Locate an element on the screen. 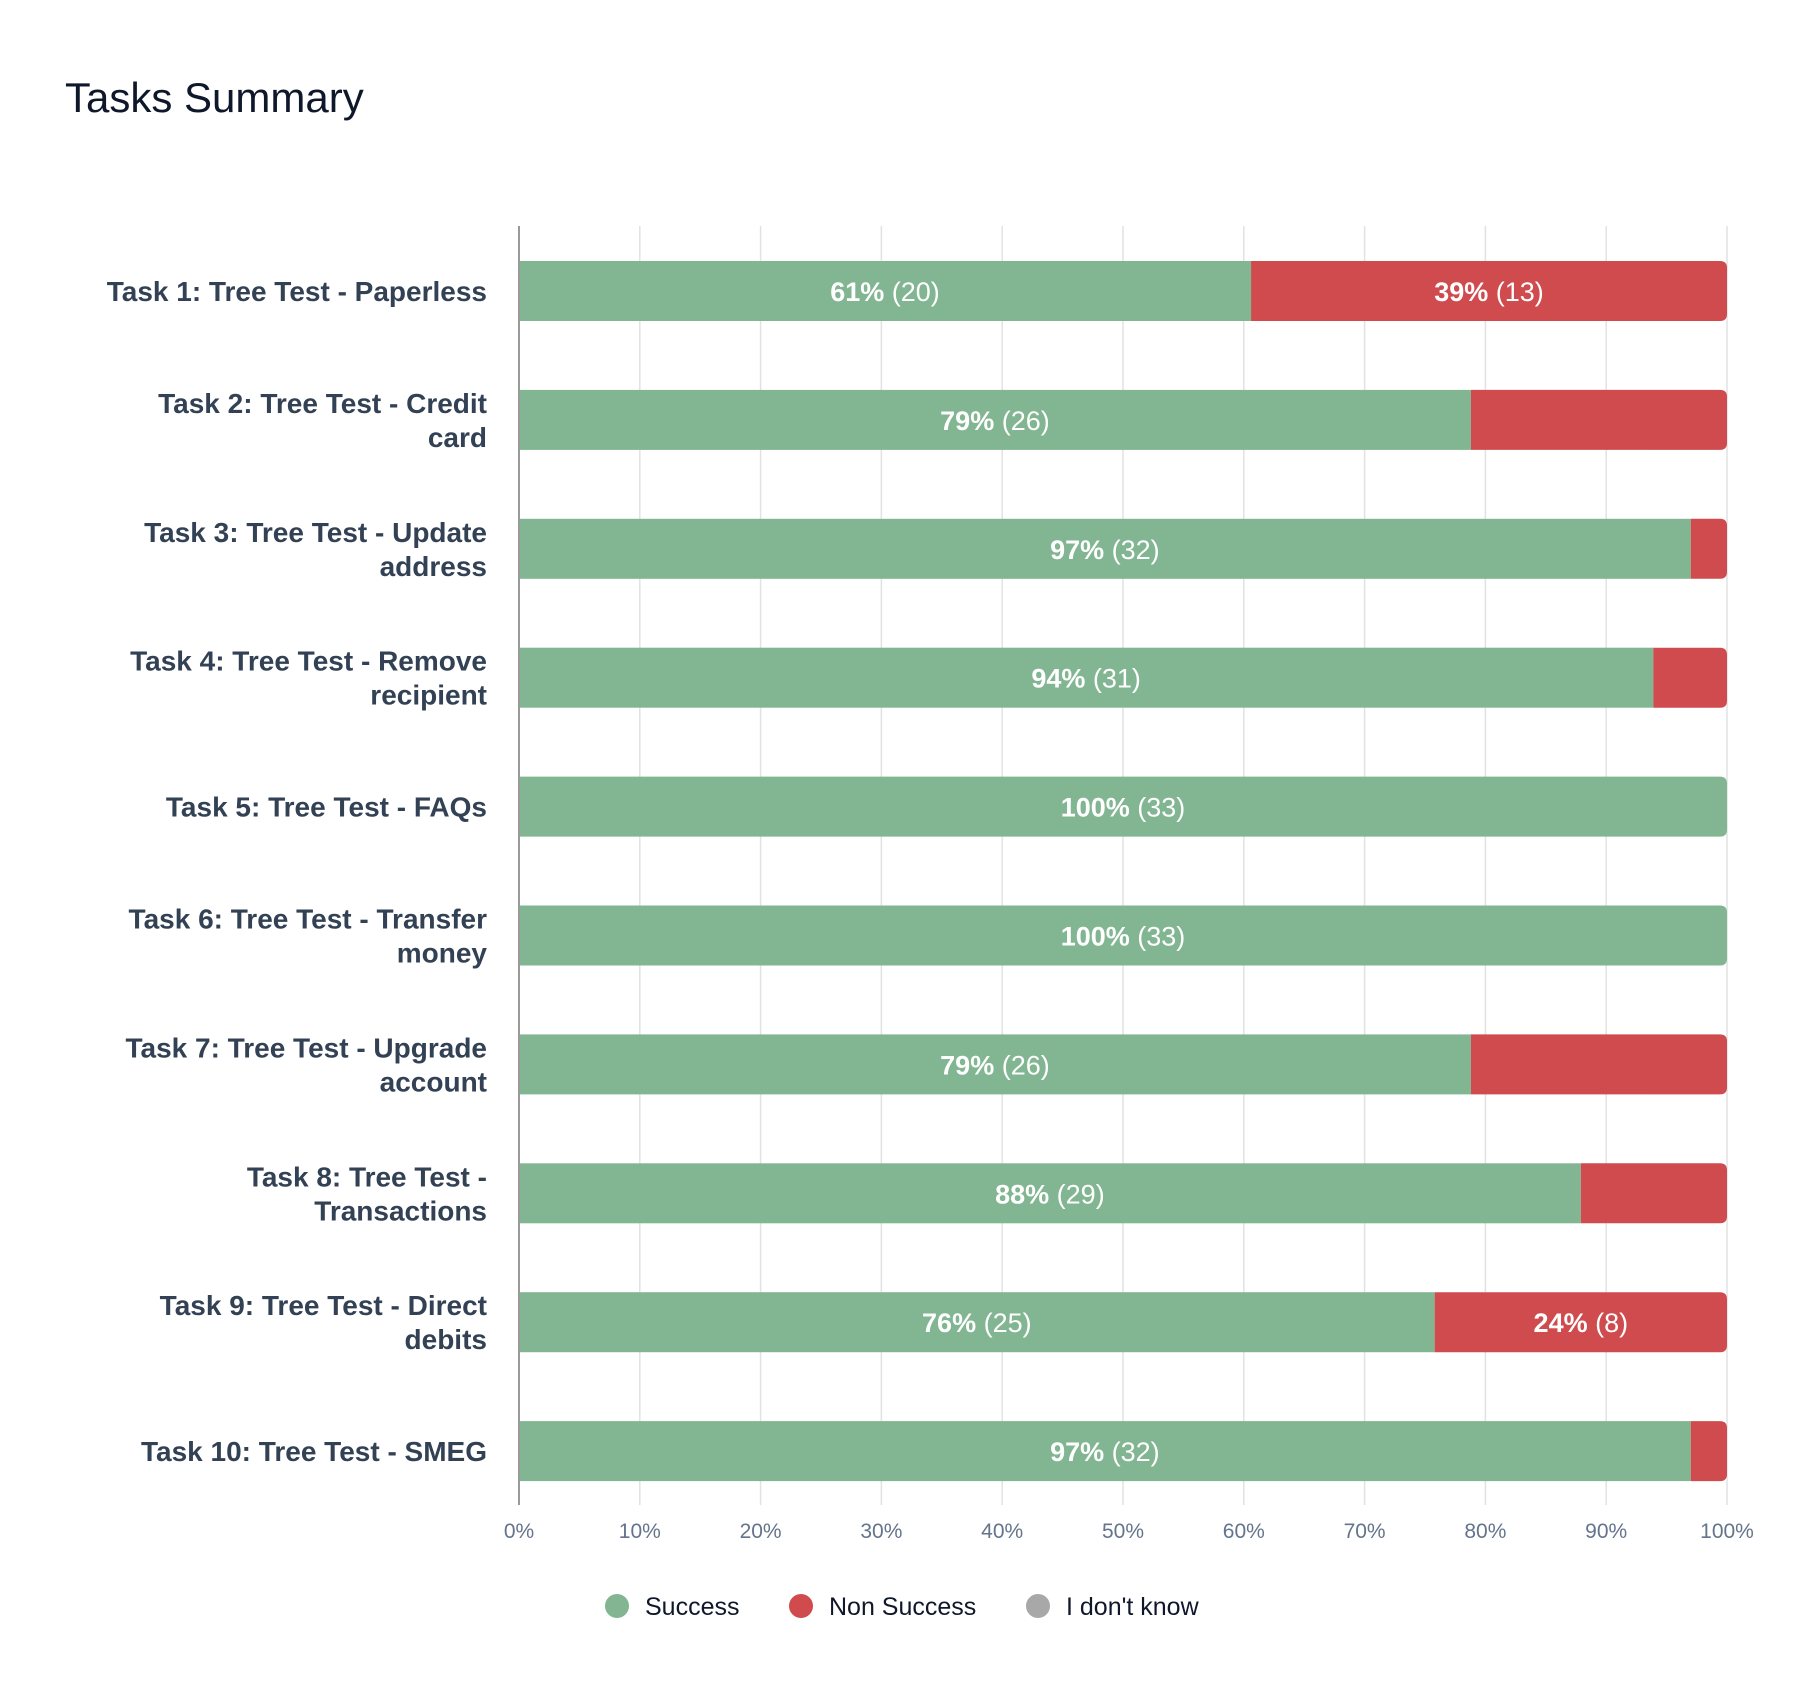 The width and height of the screenshot is (1800, 1692). legend-label: Non Success is located at coordinates (902, 1607).